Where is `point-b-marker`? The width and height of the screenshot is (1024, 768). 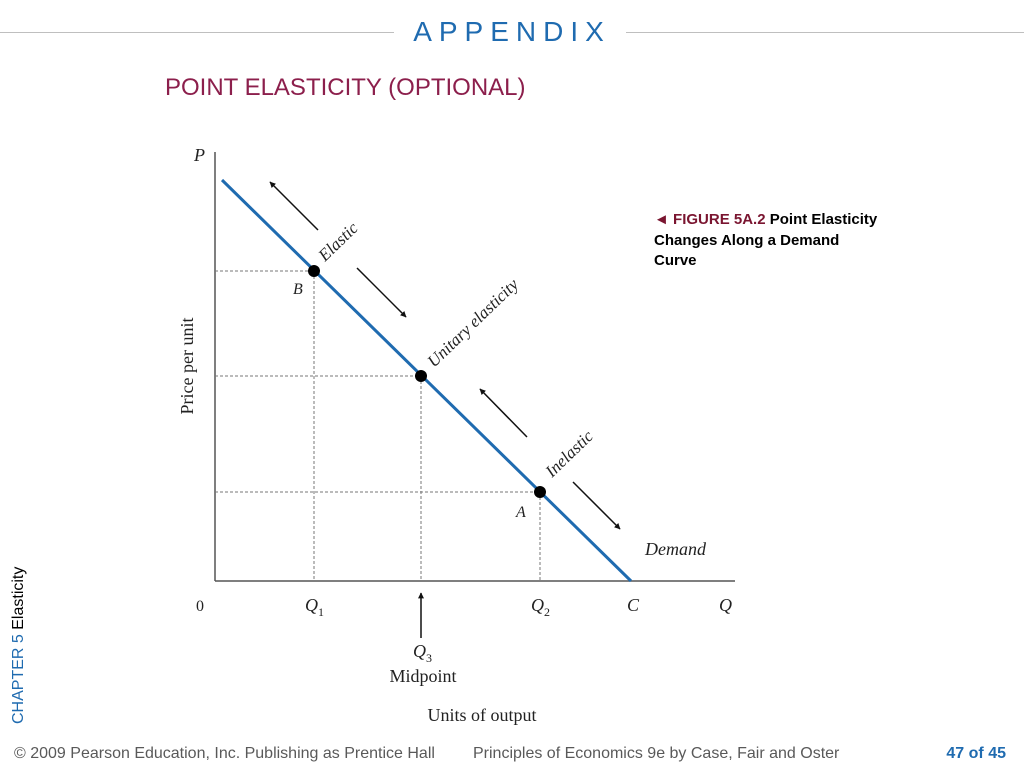 point-b-marker is located at coordinates (314, 271).